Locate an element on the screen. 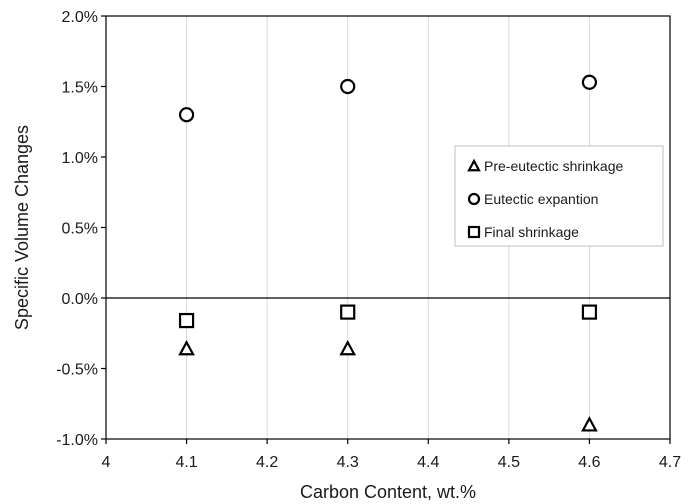 Image resolution: width=699 pixels, height=504 pixels. x-tick-label: 4.5 is located at coordinates (509, 462).